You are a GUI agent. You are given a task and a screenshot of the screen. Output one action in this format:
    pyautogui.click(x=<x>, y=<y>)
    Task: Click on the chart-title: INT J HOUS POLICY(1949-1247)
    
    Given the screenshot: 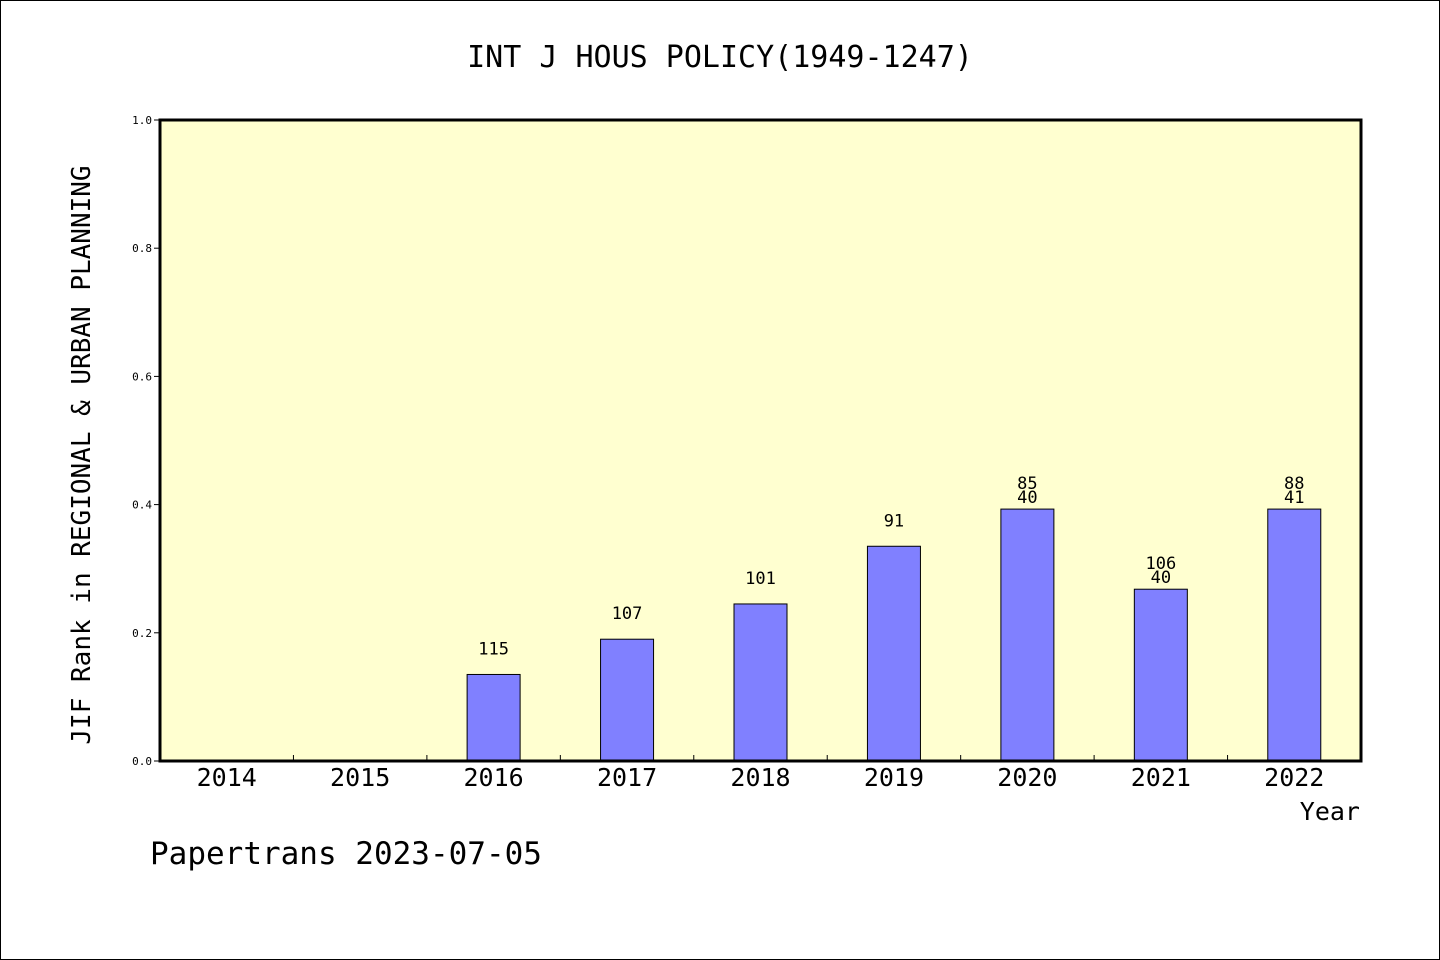 What is the action you would take?
    pyautogui.click(x=720, y=57)
    